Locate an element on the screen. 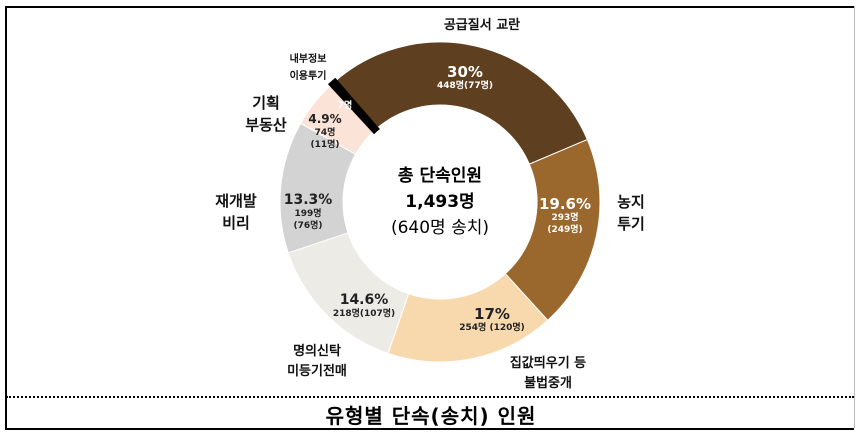 This screenshot has height=436, width=862. count-label: 448명(77명) is located at coordinates (465, 86).